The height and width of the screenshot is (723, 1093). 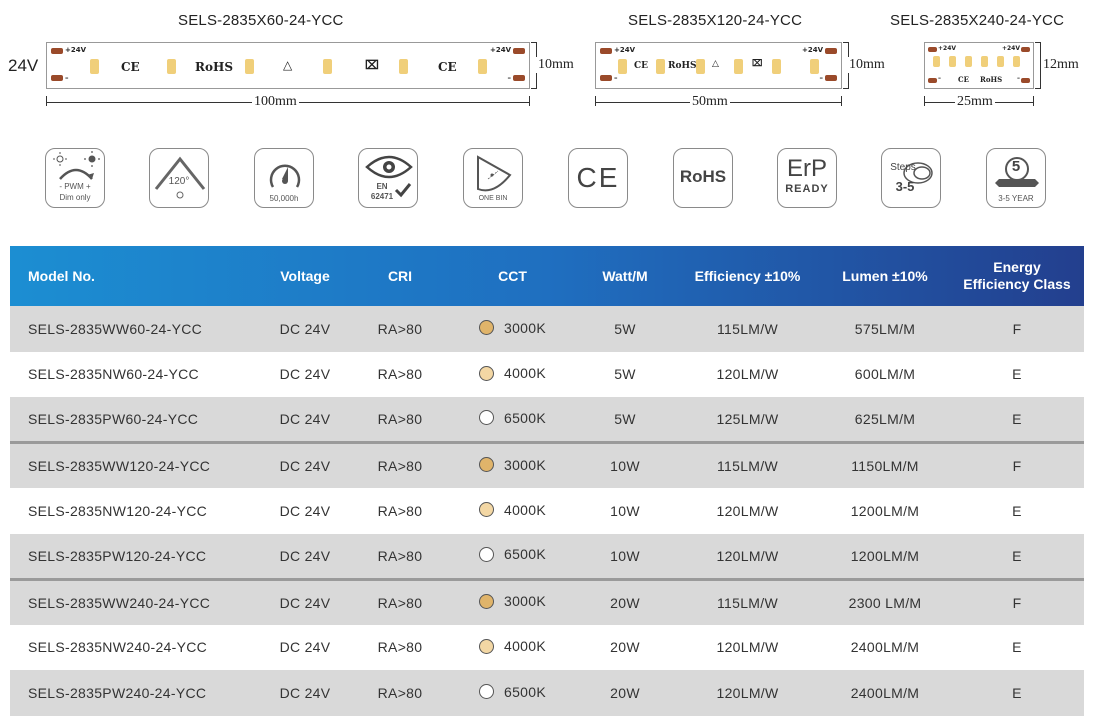 I want to click on rohs-label: RoHS, so click(x=703, y=176).